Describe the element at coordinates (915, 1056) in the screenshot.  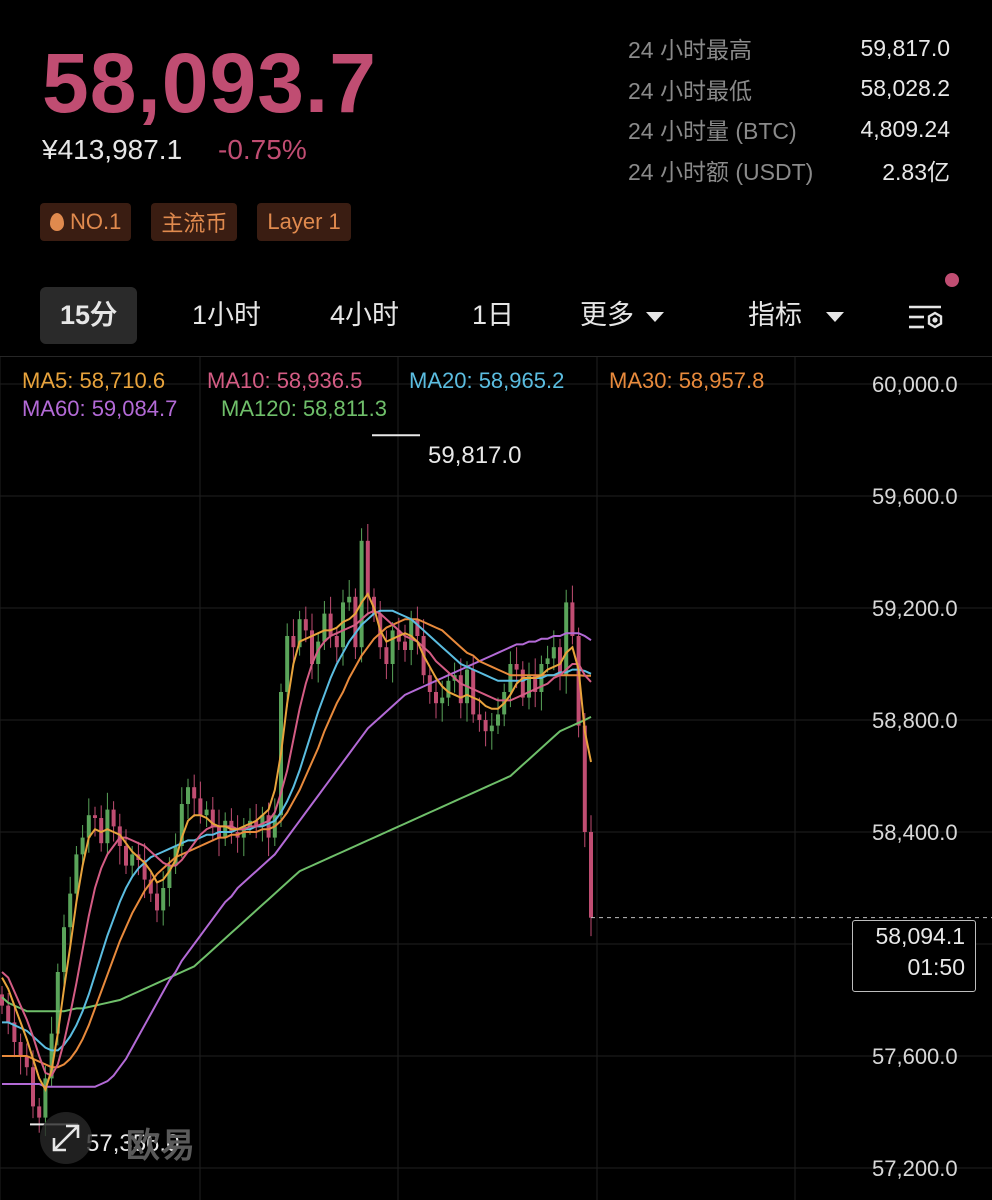
I see `y-tick-label: 57,600.0` at that location.